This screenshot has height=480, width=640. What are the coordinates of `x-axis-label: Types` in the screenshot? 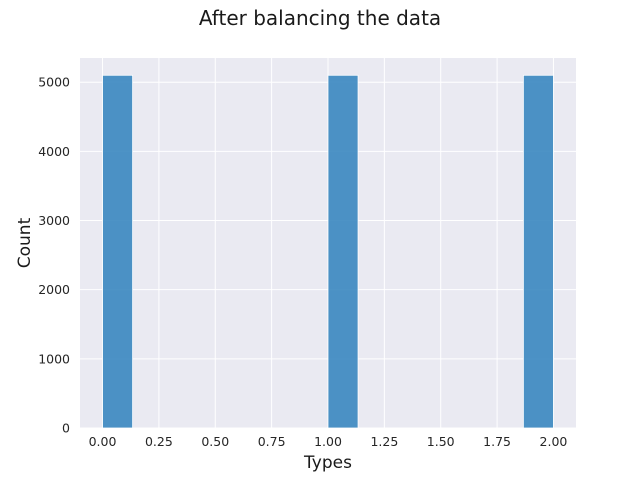 It's located at (327, 463).